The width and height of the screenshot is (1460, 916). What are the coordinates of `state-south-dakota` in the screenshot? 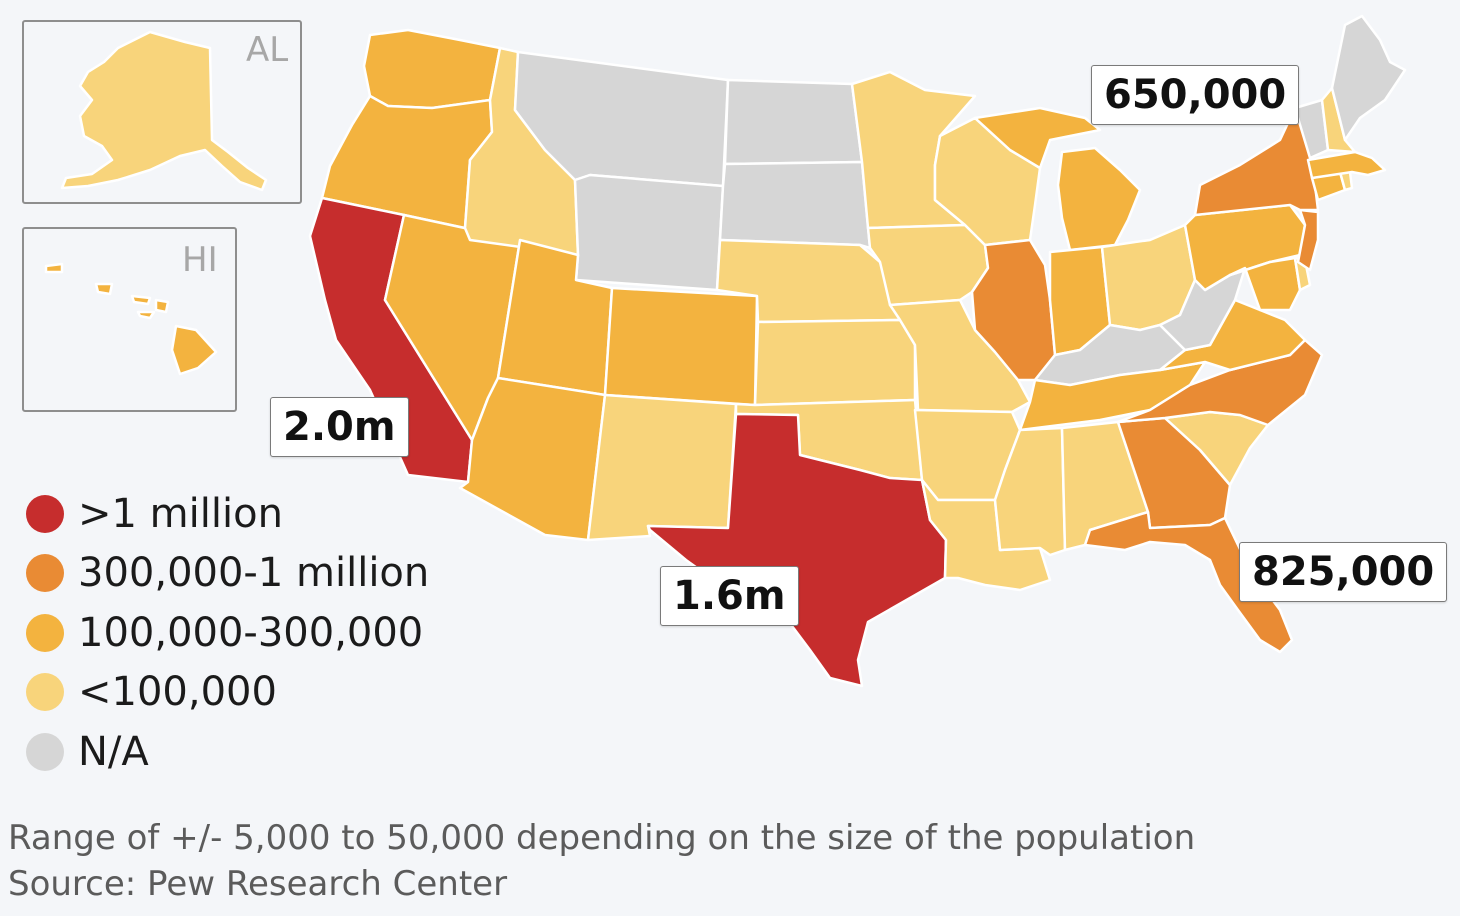 It's located at (795, 205).